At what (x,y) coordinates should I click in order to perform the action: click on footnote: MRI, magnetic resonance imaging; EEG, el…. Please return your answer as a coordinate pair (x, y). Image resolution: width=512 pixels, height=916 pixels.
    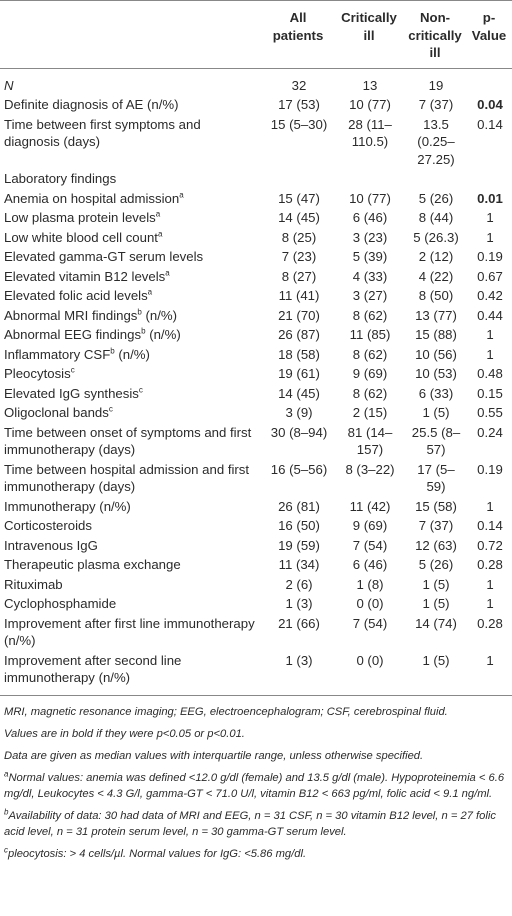
    Looking at the image, I should click on (256, 712).